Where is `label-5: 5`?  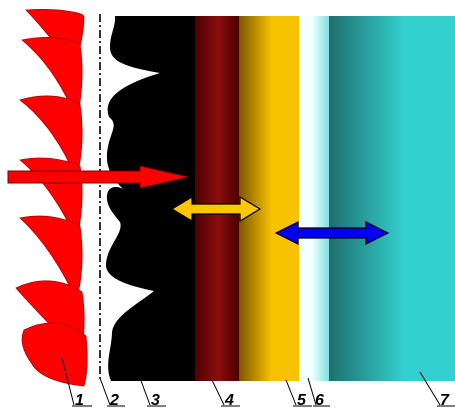
label-5: 5 is located at coordinates (302, 400).